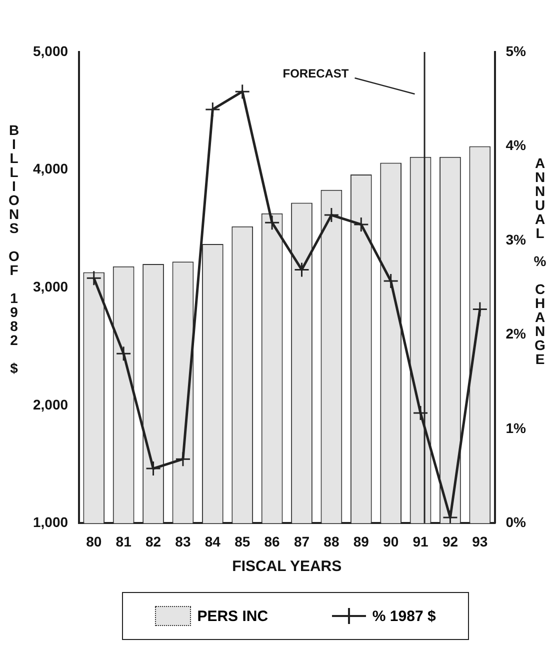 The height and width of the screenshot is (650, 553). Describe the element at coordinates (94, 541) in the screenshot. I see `x-tick-label: 80` at that location.